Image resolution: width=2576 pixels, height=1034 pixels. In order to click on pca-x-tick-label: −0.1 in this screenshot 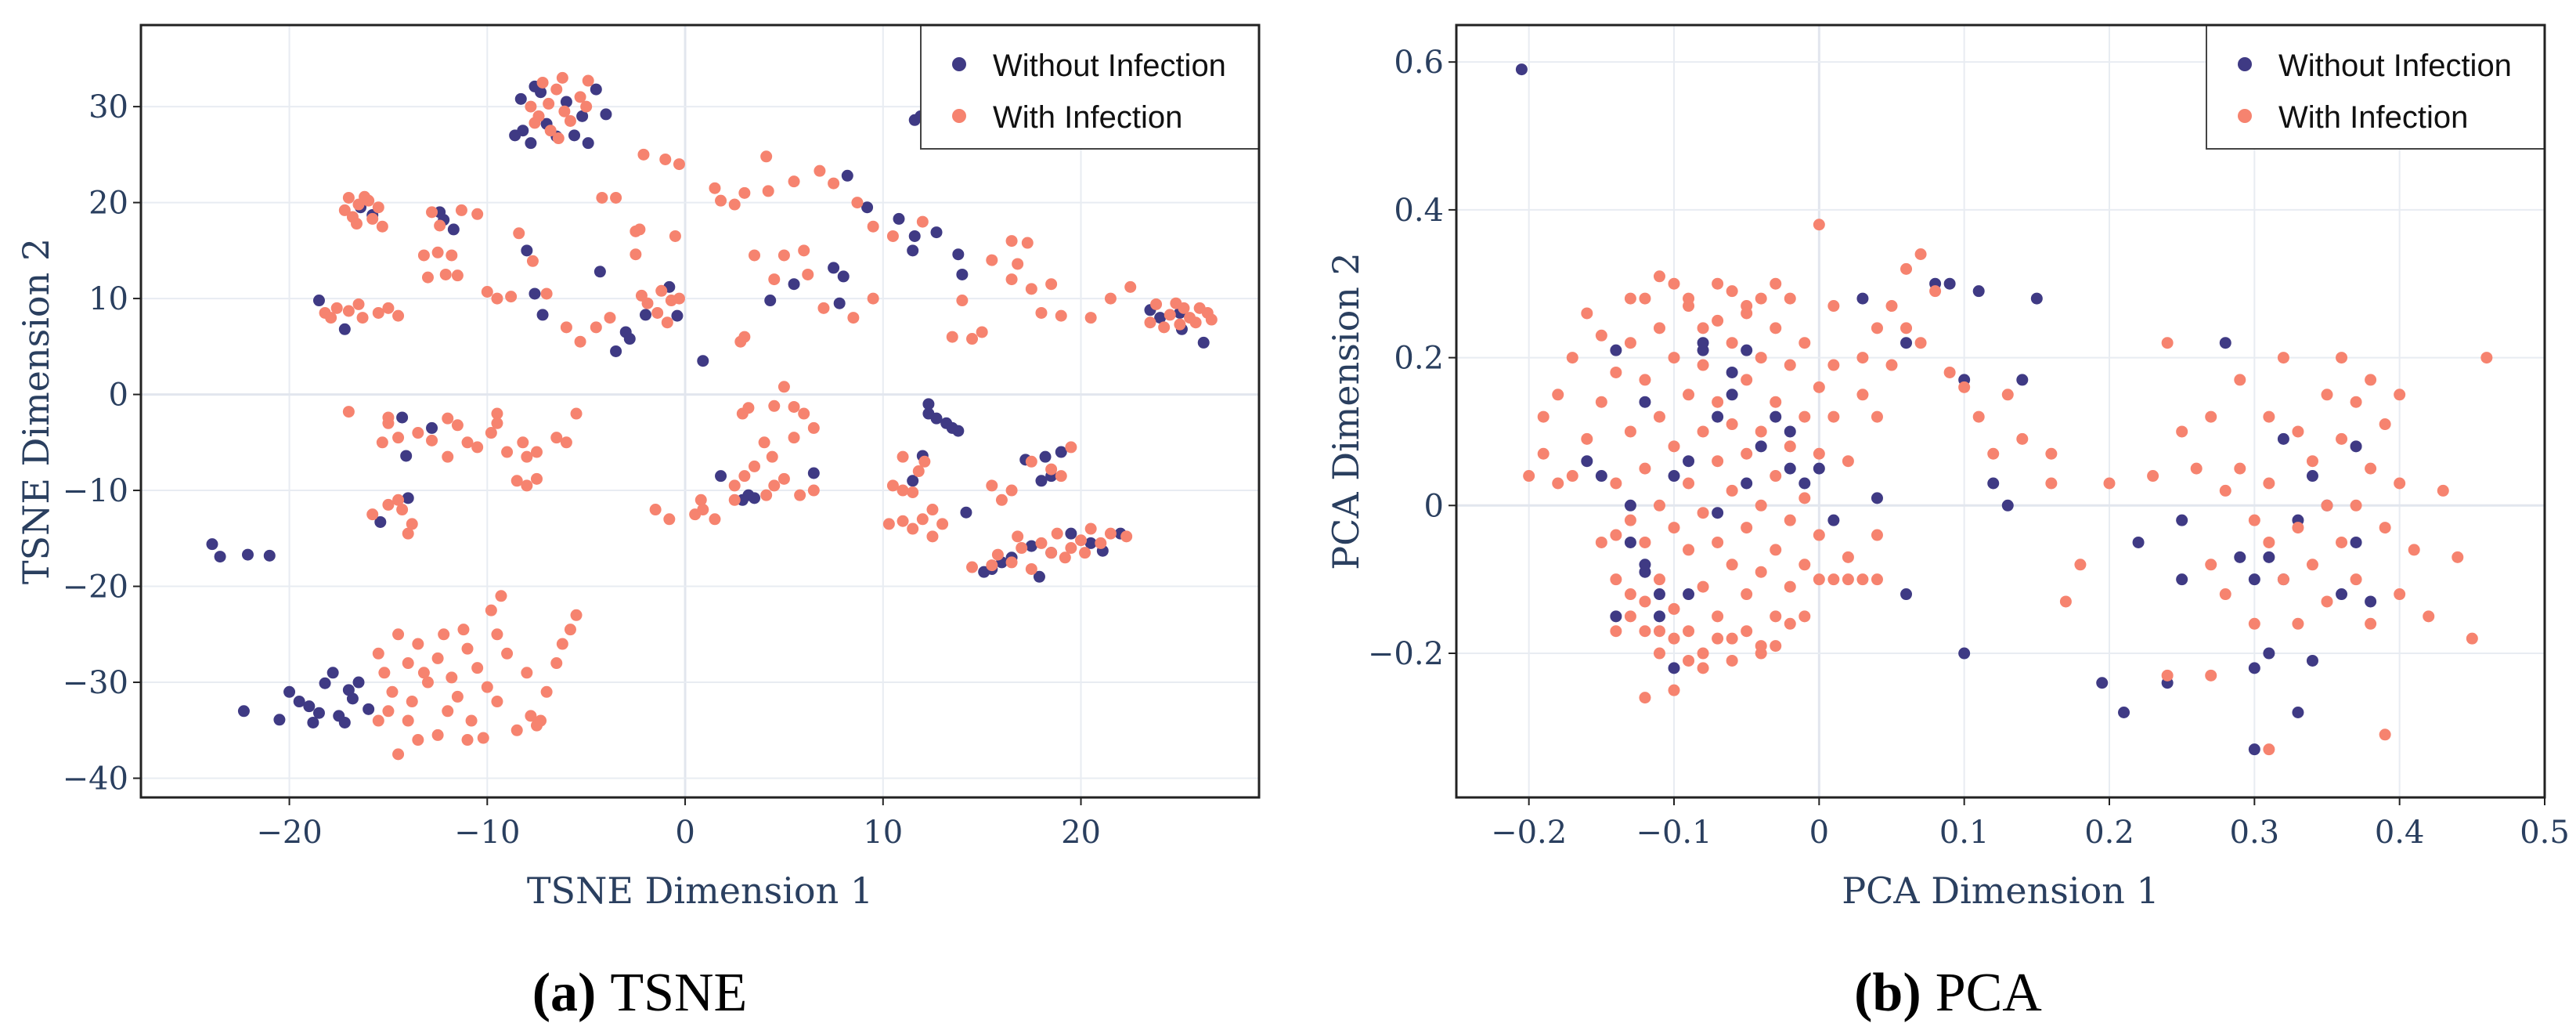, I will do `click(1674, 833)`.